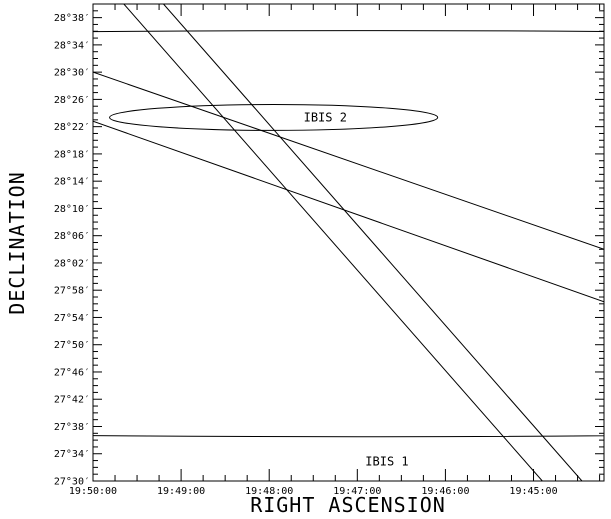 The width and height of the screenshot is (611, 519). I want to click on y-axis-title: DECLINATION, so click(17, 242).